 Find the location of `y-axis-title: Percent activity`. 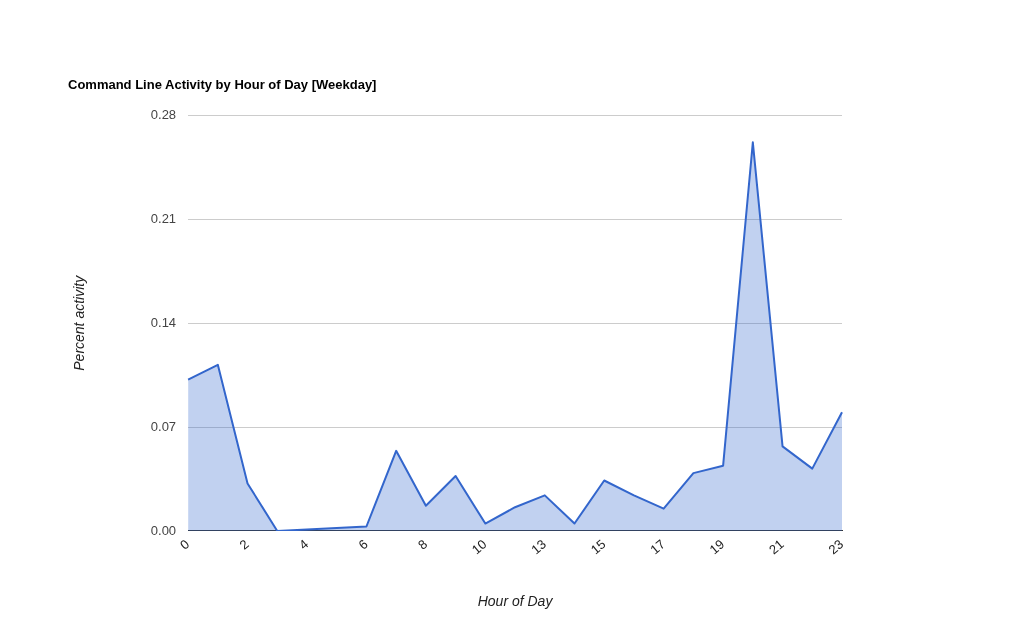

y-axis-title: Percent activity is located at coordinates (79, 322).